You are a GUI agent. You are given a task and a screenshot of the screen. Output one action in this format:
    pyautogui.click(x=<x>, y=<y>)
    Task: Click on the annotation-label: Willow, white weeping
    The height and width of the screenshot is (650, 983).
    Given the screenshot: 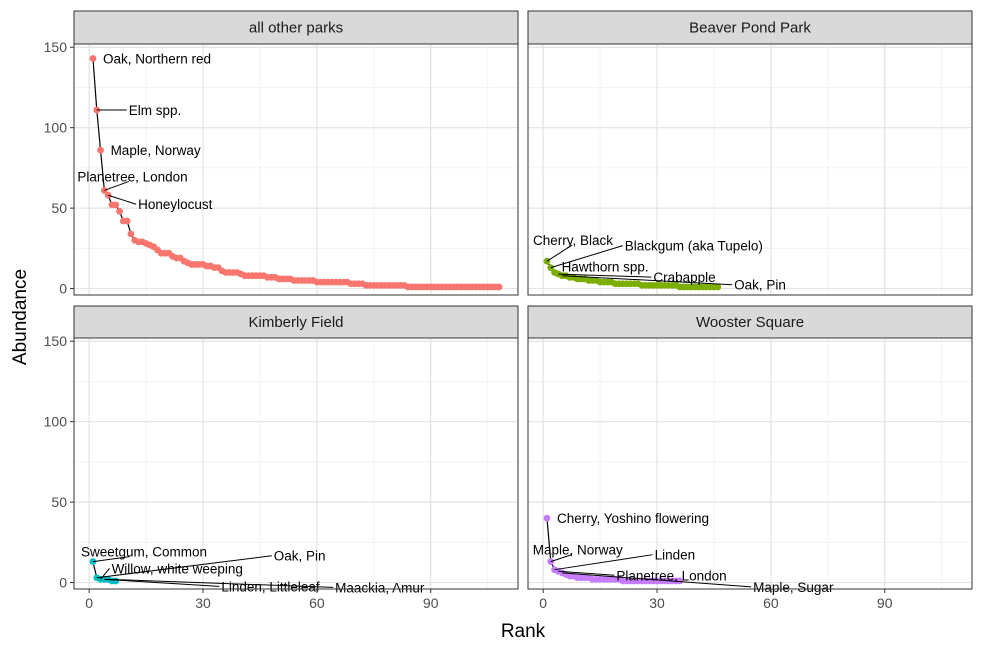 What is the action you would take?
    pyautogui.click(x=177, y=568)
    